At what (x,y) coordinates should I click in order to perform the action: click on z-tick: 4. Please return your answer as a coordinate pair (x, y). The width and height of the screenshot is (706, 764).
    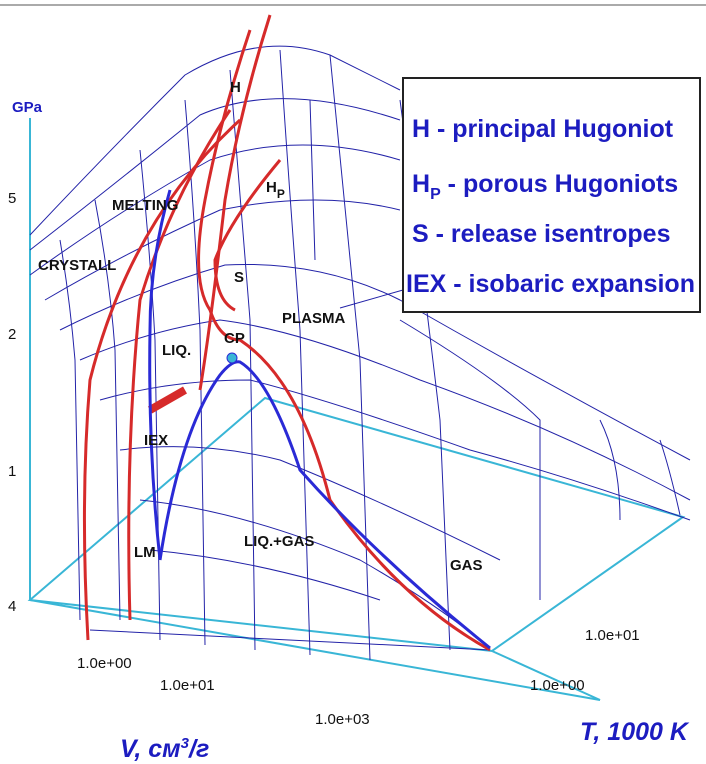
    Looking at the image, I should click on (12, 606).